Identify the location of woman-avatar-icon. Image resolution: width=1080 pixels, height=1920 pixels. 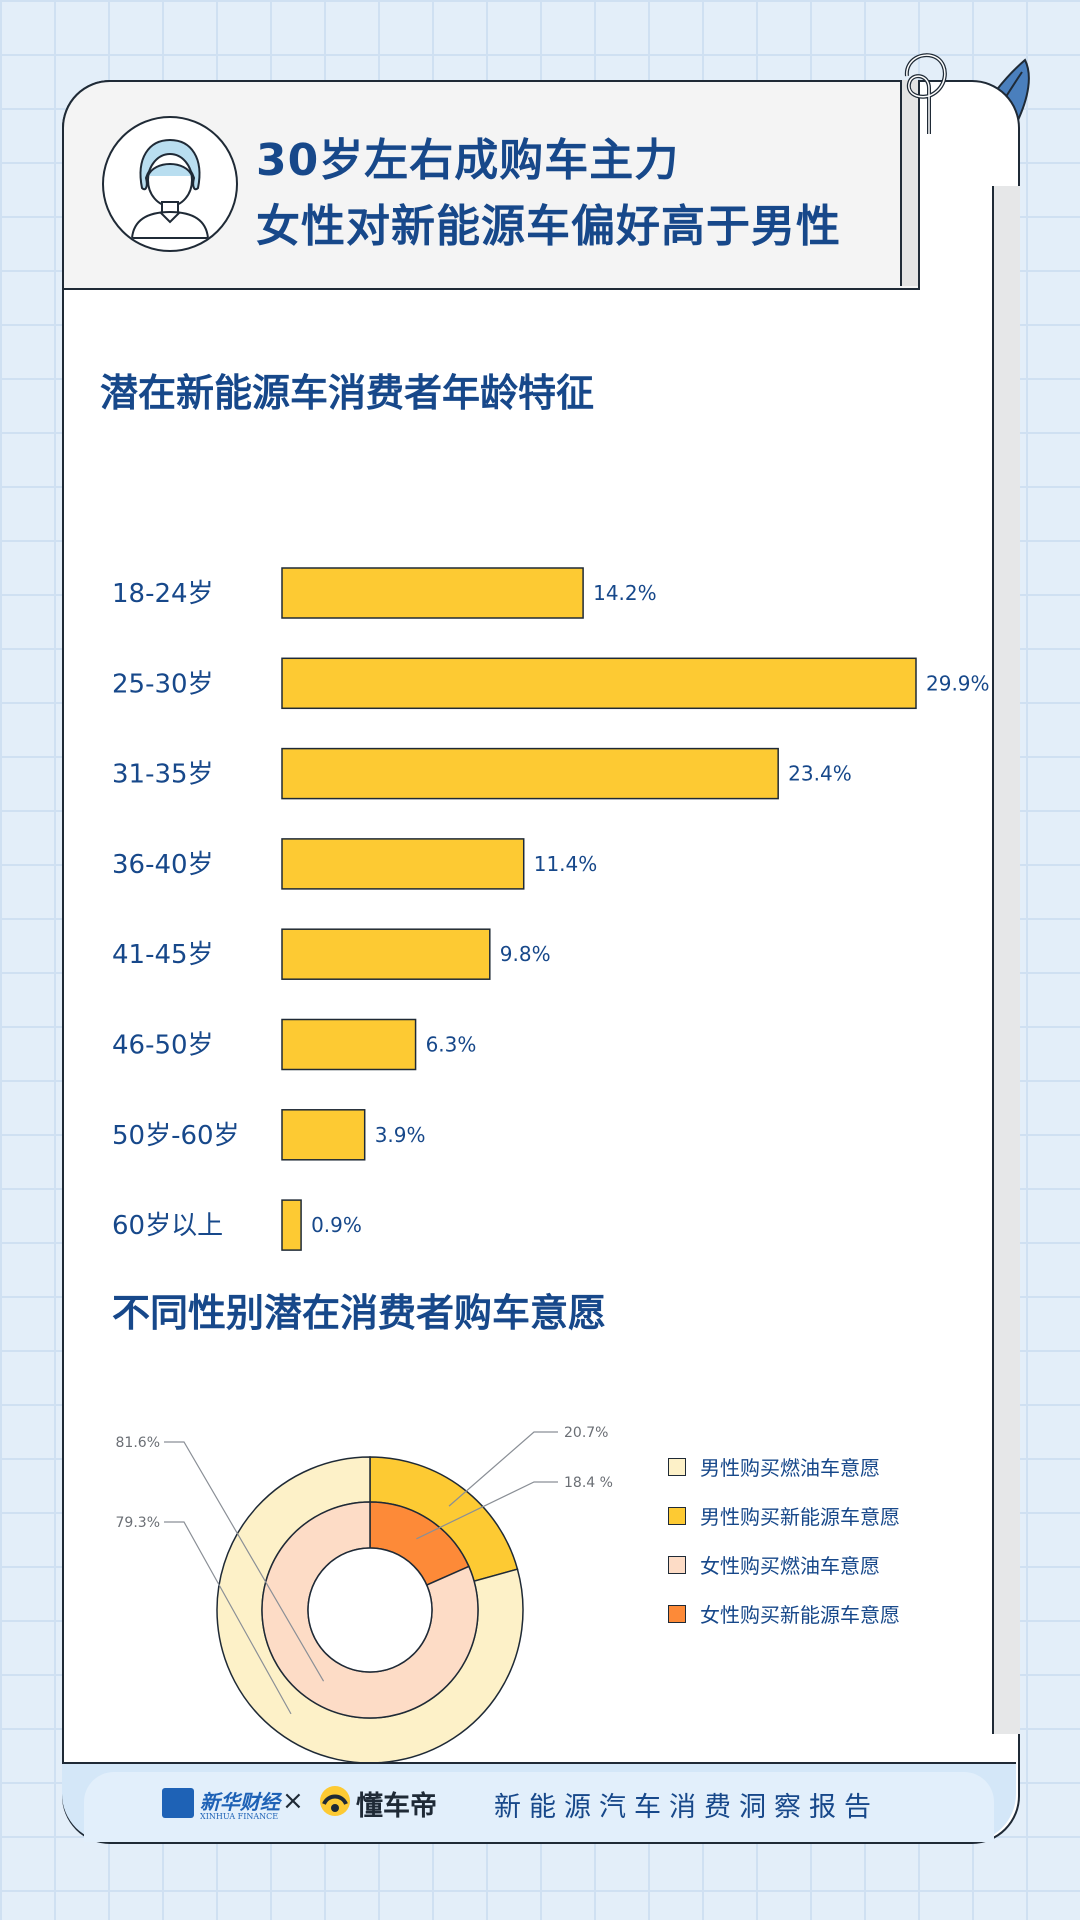
(170, 188).